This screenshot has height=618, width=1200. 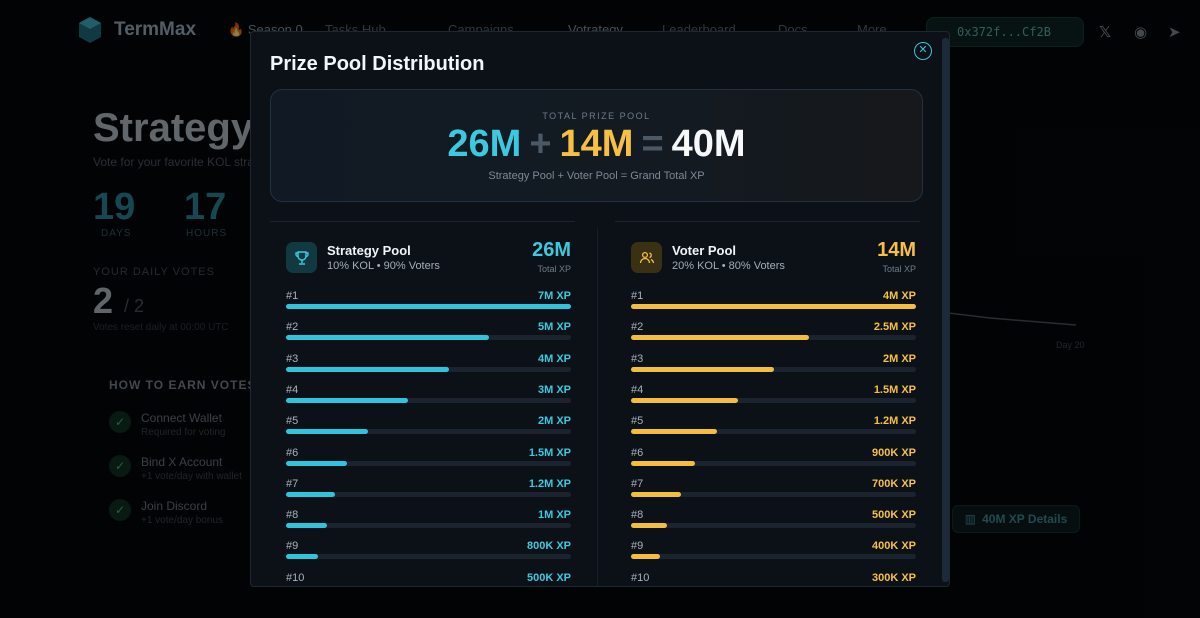 What do you see at coordinates (728, 266) in the screenshot?
I see `voter-pool-split: 20% KOL • 80% Voters` at bounding box center [728, 266].